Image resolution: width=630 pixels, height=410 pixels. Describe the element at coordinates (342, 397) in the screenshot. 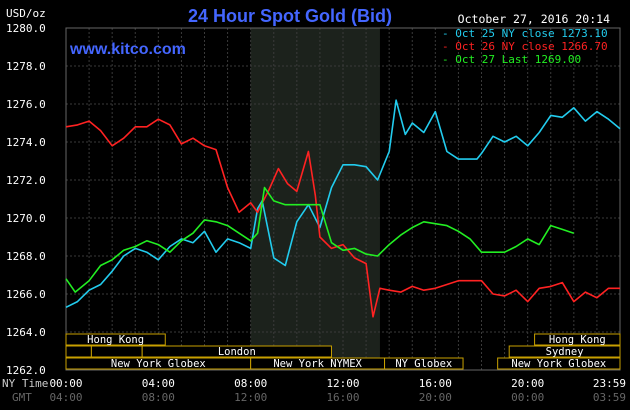

I see `x-tick-label-gmt: 16:00` at that location.